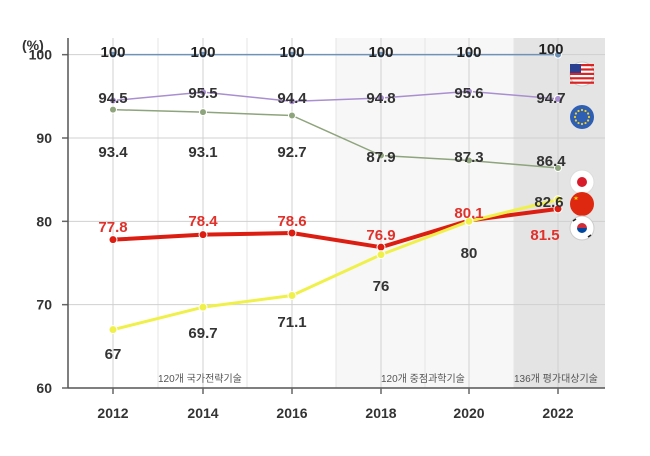 This screenshot has height=456, width=650. Describe the element at coordinates (468, 413) in the screenshot. I see `x-tick-label: 2020` at that location.